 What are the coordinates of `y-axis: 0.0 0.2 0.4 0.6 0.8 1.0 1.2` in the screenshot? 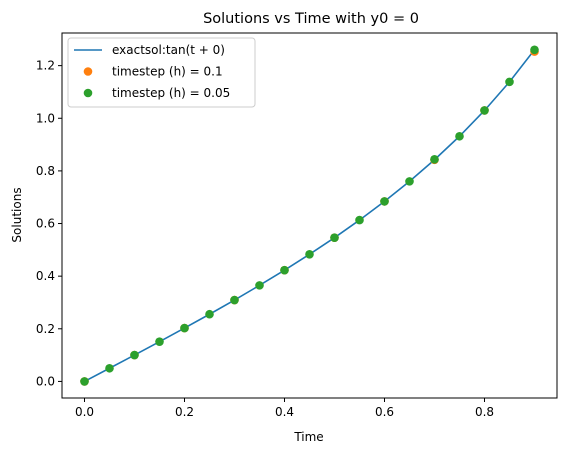 It's located at (49, 223).